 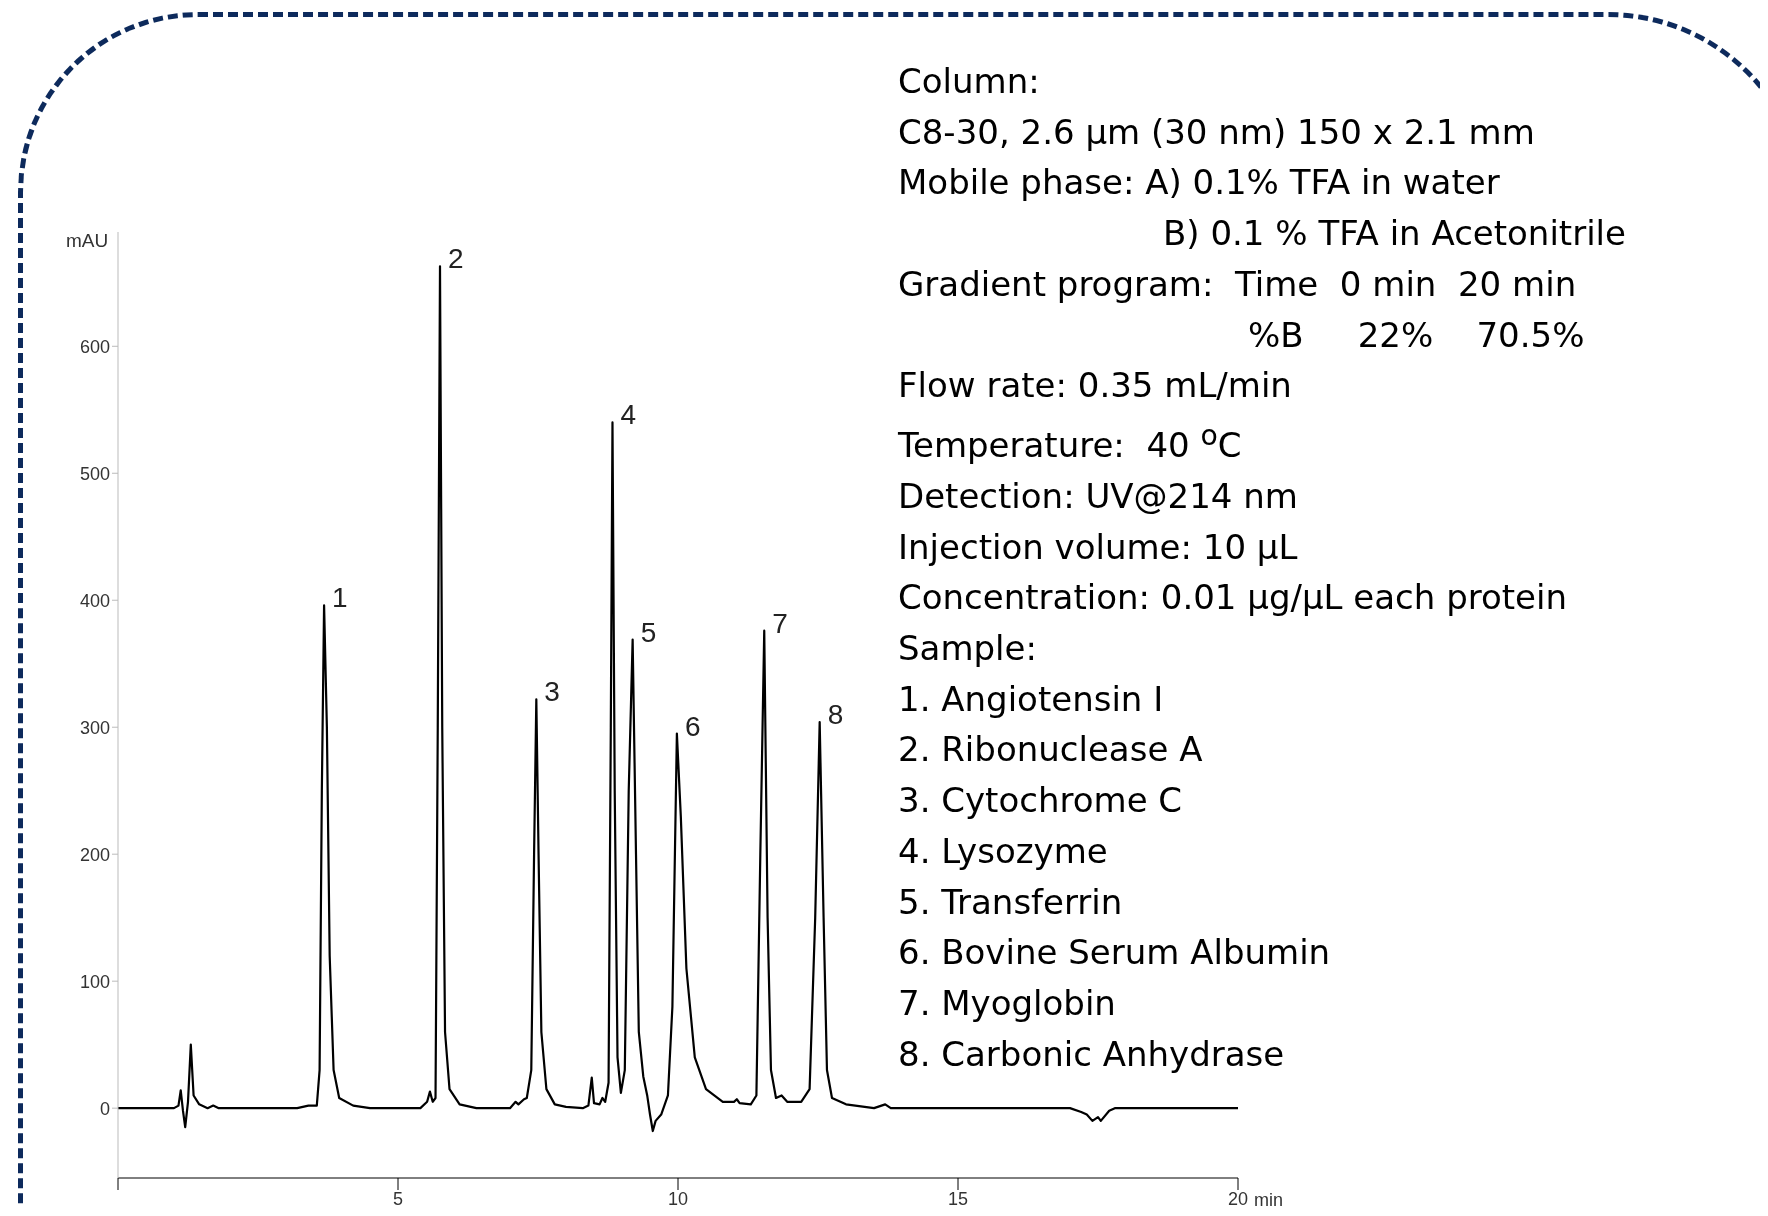 I want to click on x-tick-label: 10, so click(x=678, y=1198).